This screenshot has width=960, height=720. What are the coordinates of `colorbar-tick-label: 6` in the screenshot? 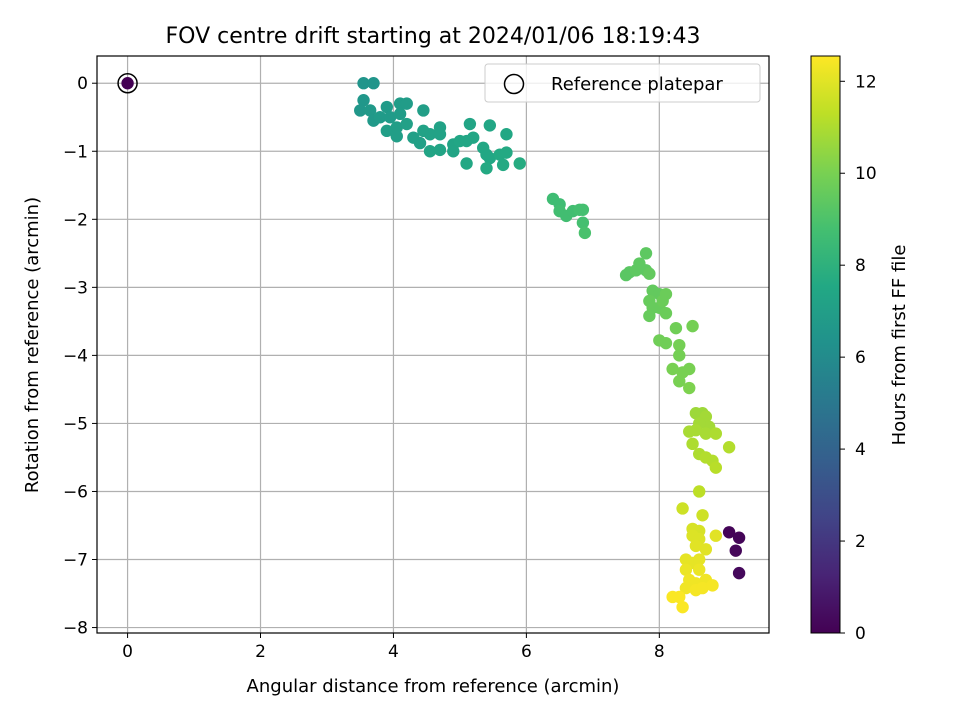 It's located at (860, 358).